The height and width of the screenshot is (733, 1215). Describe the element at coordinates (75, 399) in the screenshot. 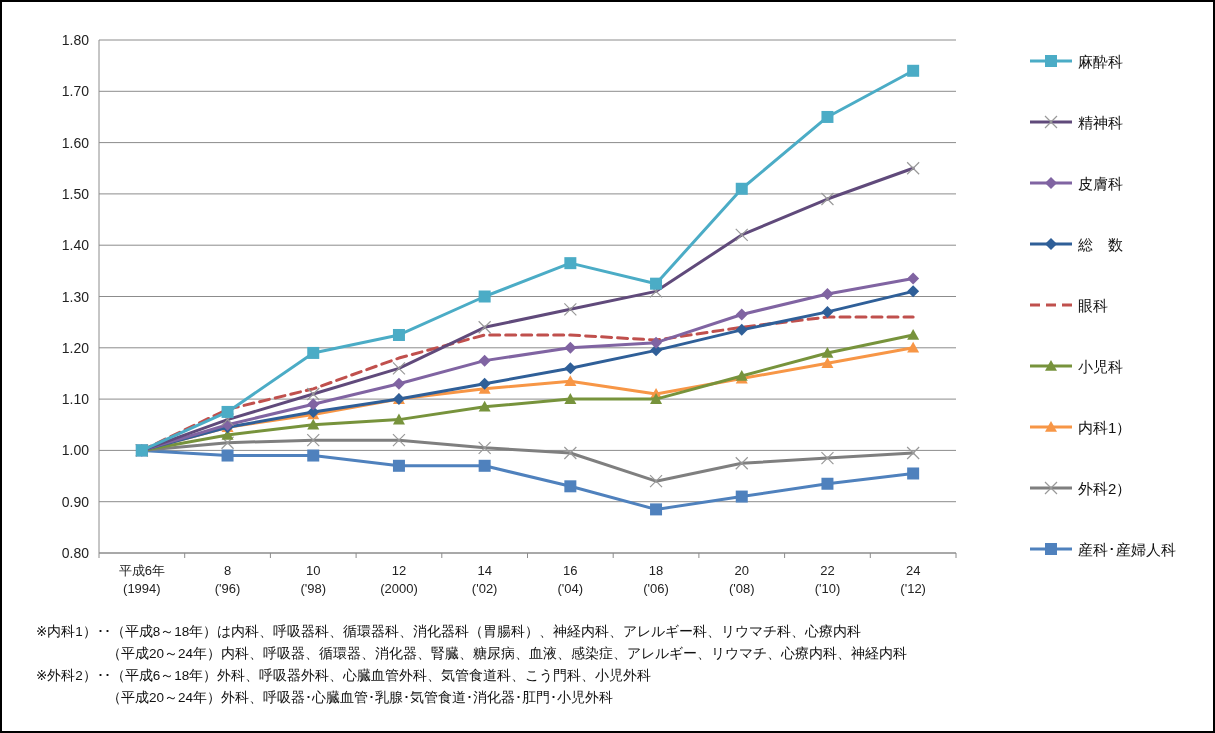

I see `y-tick-label: 1.10` at that location.